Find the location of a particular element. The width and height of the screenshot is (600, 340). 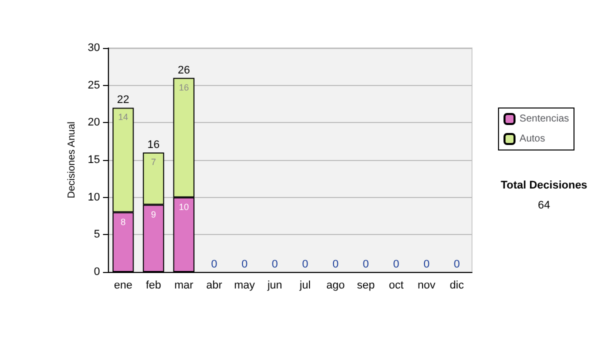

total-label: 16 is located at coordinates (153, 145).